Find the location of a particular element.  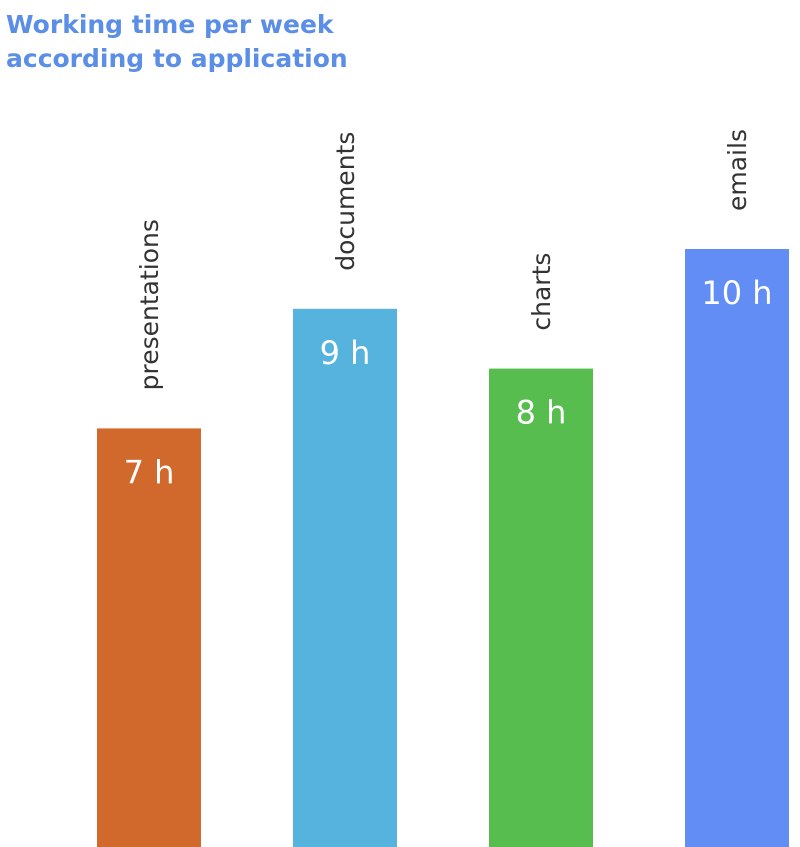

bar-presentations is located at coordinates (149, 637).